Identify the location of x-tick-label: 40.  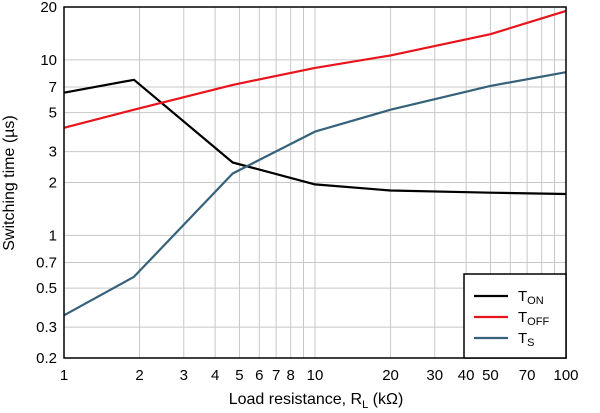
(466, 375).